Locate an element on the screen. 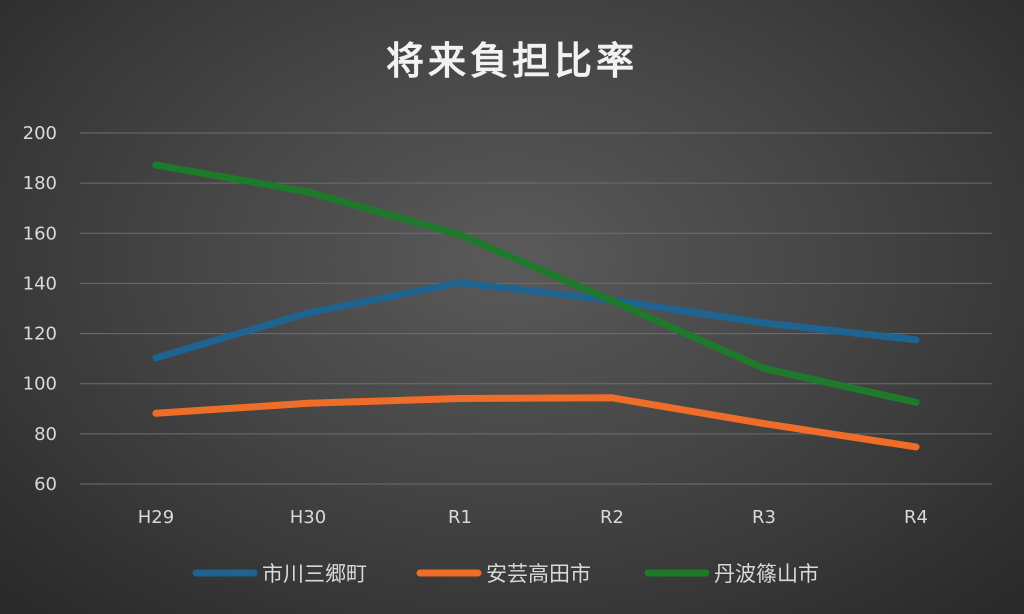  y-tick-label: 120 is located at coordinates (40, 334).